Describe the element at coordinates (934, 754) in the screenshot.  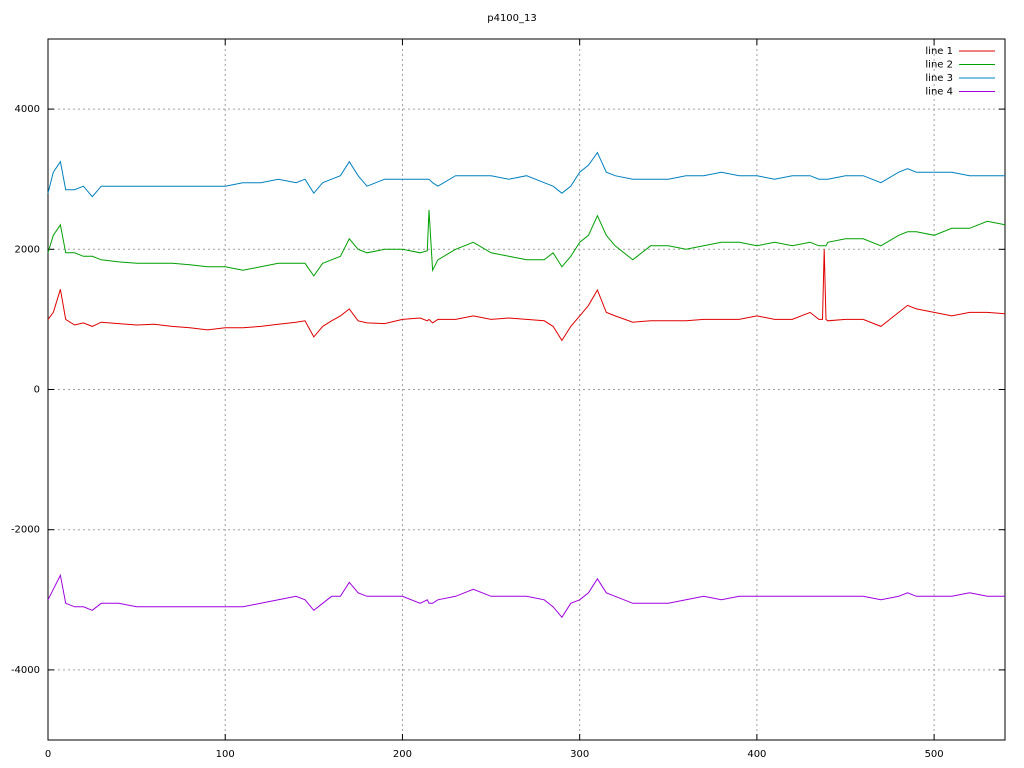
I see `x-tick-label: 500` at that location.